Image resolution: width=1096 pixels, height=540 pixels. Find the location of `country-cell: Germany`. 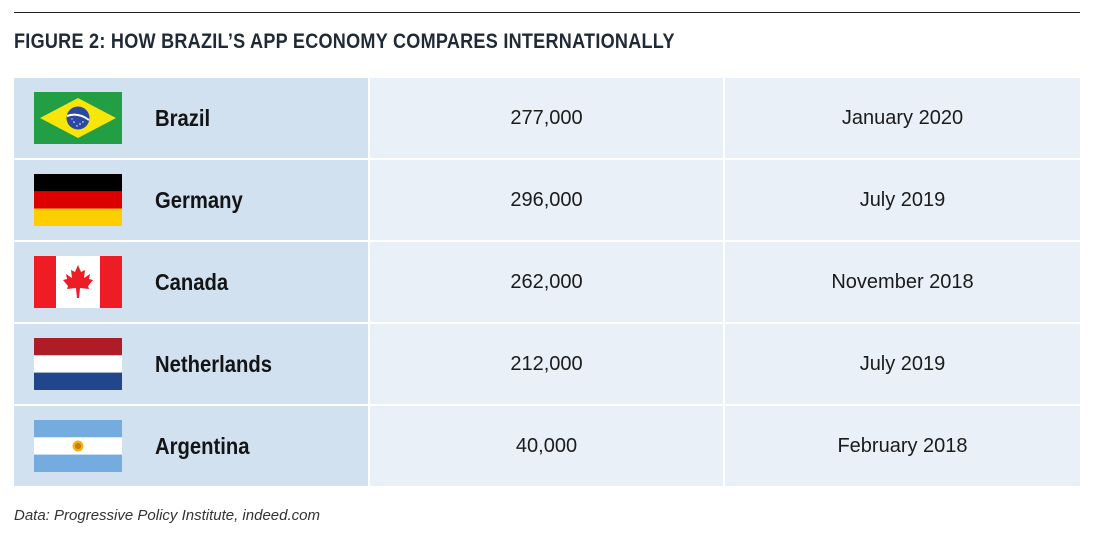

country-cell: Germany is located at coordinates (191, 200).